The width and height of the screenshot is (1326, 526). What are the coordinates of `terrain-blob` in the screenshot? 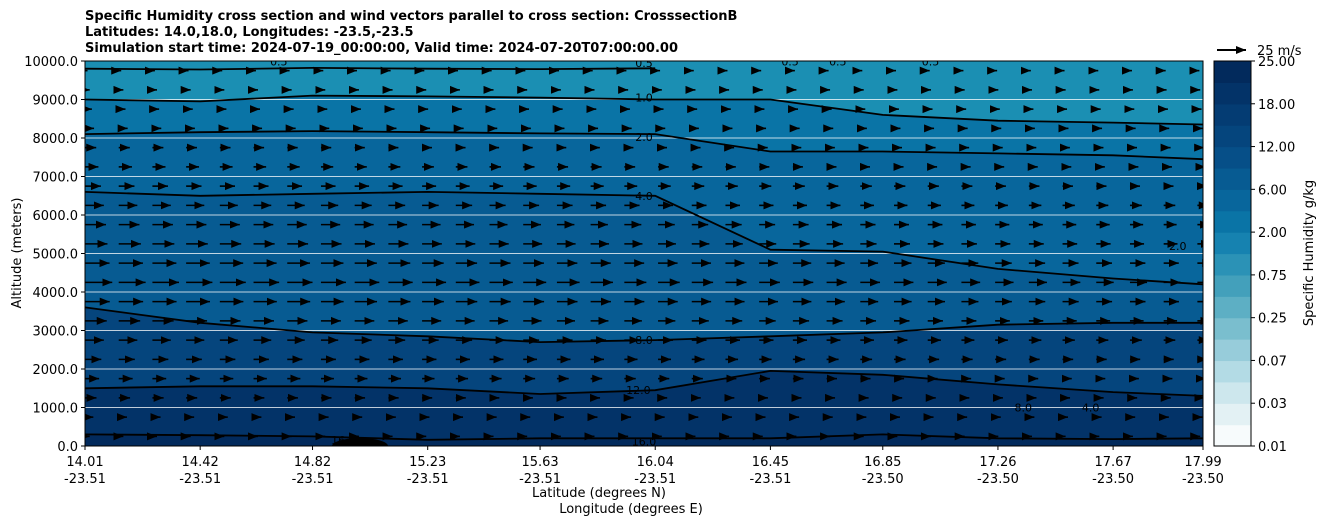 It's located at (360, 442).